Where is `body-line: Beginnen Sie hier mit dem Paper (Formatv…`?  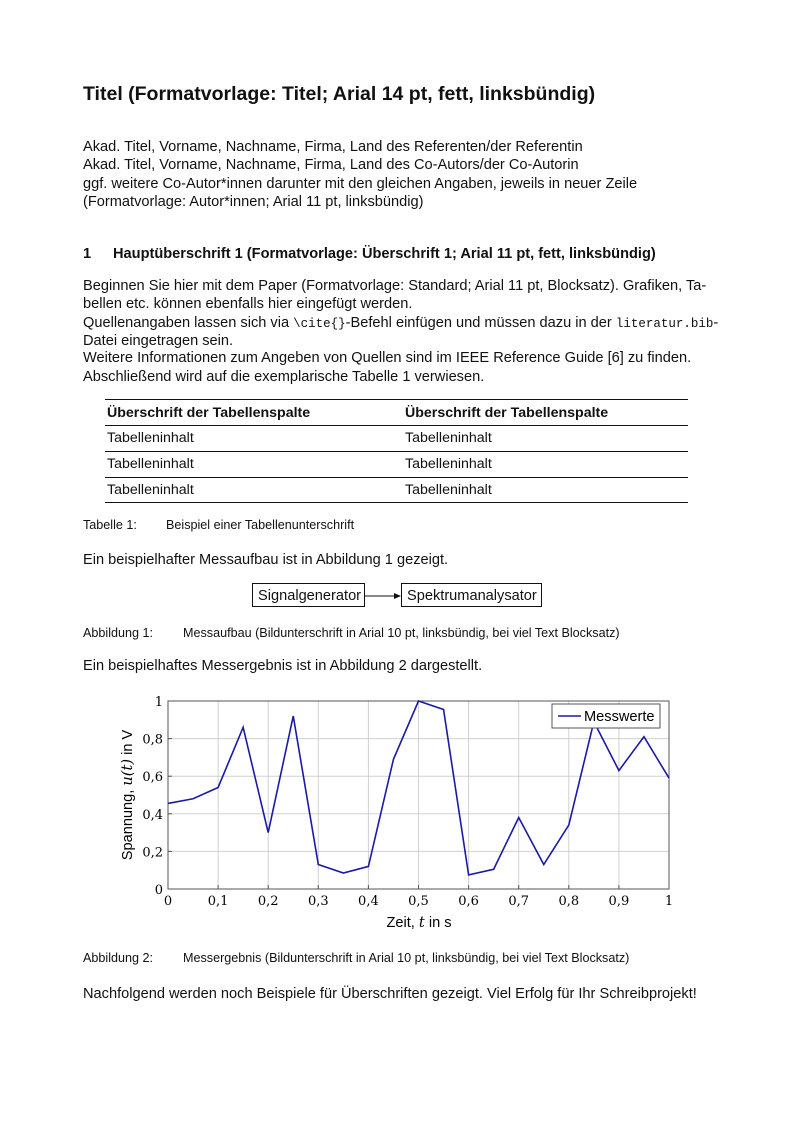 body-line: Beginnen Sie hier mit dem Paper (Formatv… is located at coordinates (395, 286).